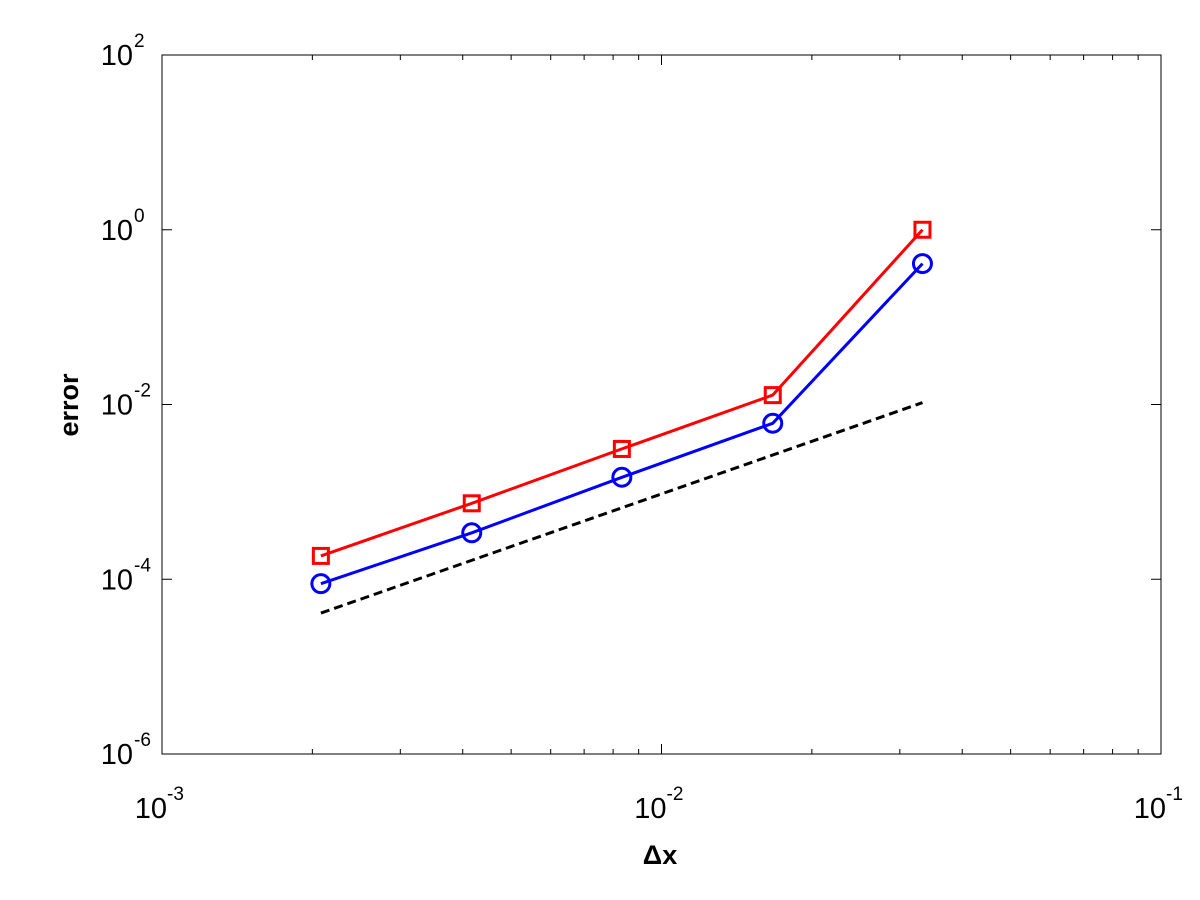  I want to click on x-tick-label: 10 -3, so click(159, 804).